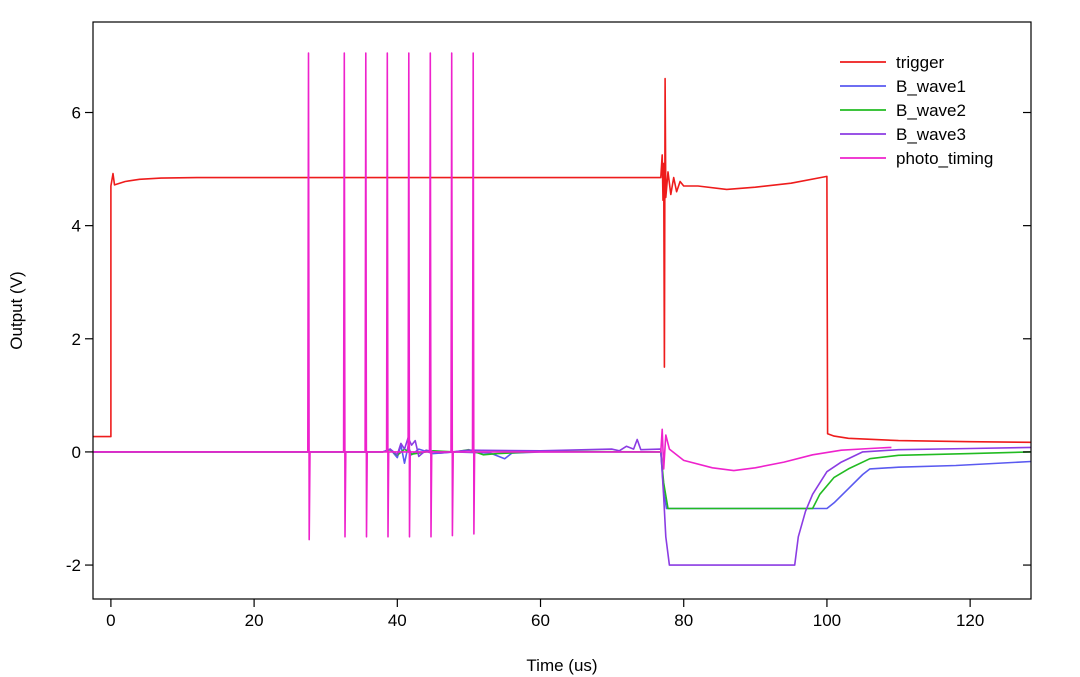  I want to click on legend-label-photo-timing: photo_timing, so click(944, 158).